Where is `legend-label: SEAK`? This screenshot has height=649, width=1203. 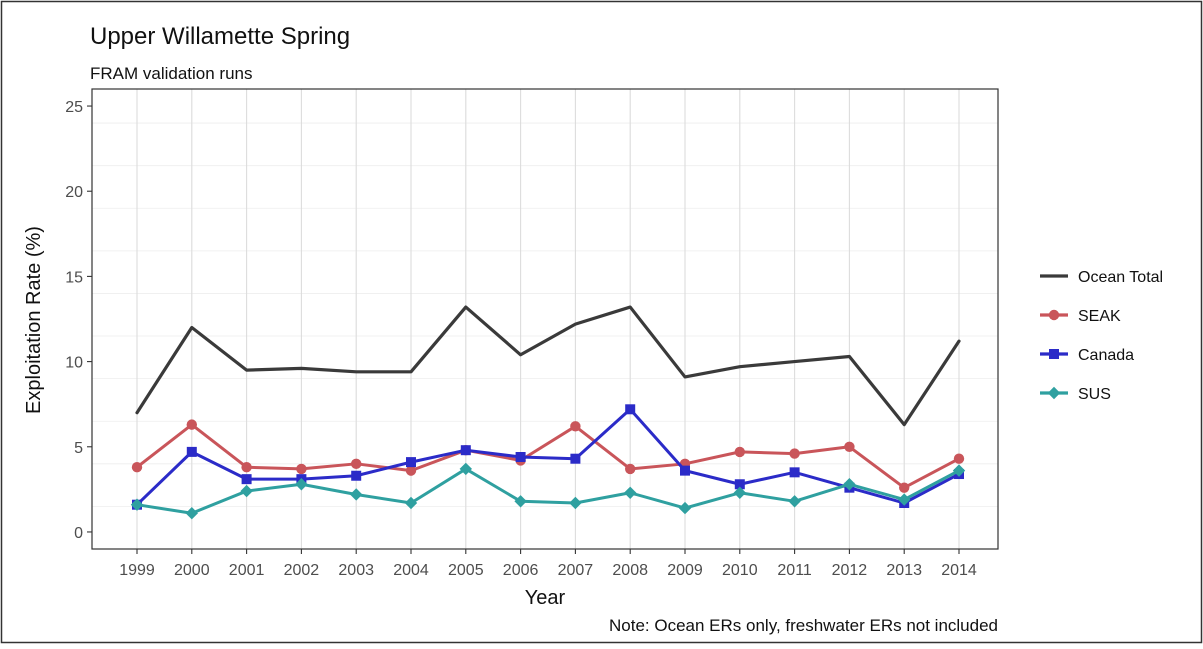
legend-label: SEAK is located at coordinates (1099, 316).